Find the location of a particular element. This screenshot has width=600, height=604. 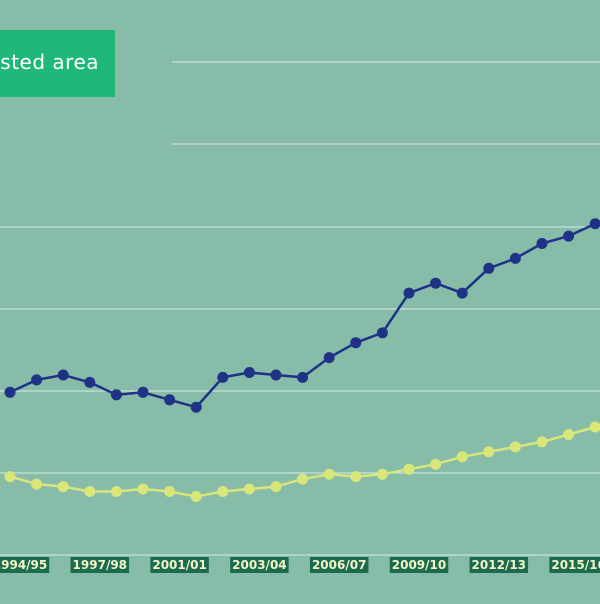

x-tick-label: 2009/10 is located at coordinates (419, 565).